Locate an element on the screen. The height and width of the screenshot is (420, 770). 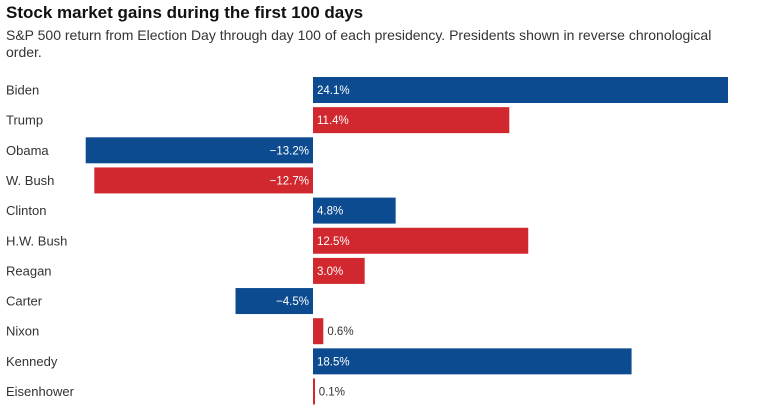
bar-h-w-bush is located at coordinates (421, 240).